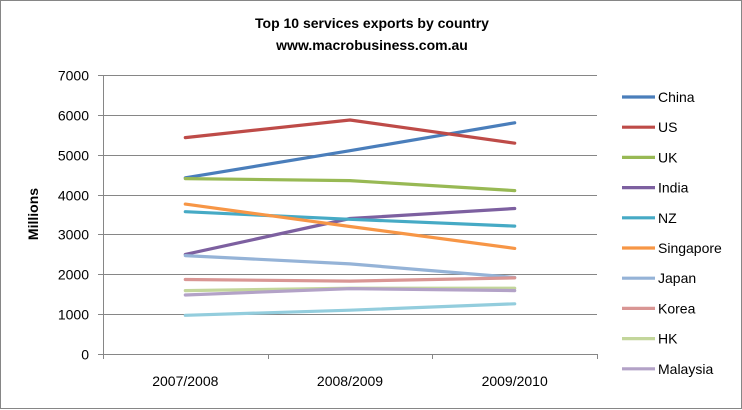 This screenshot has width=742, height=410. I want to click on x-tick-label: 2009/2010, so click(515, 381).